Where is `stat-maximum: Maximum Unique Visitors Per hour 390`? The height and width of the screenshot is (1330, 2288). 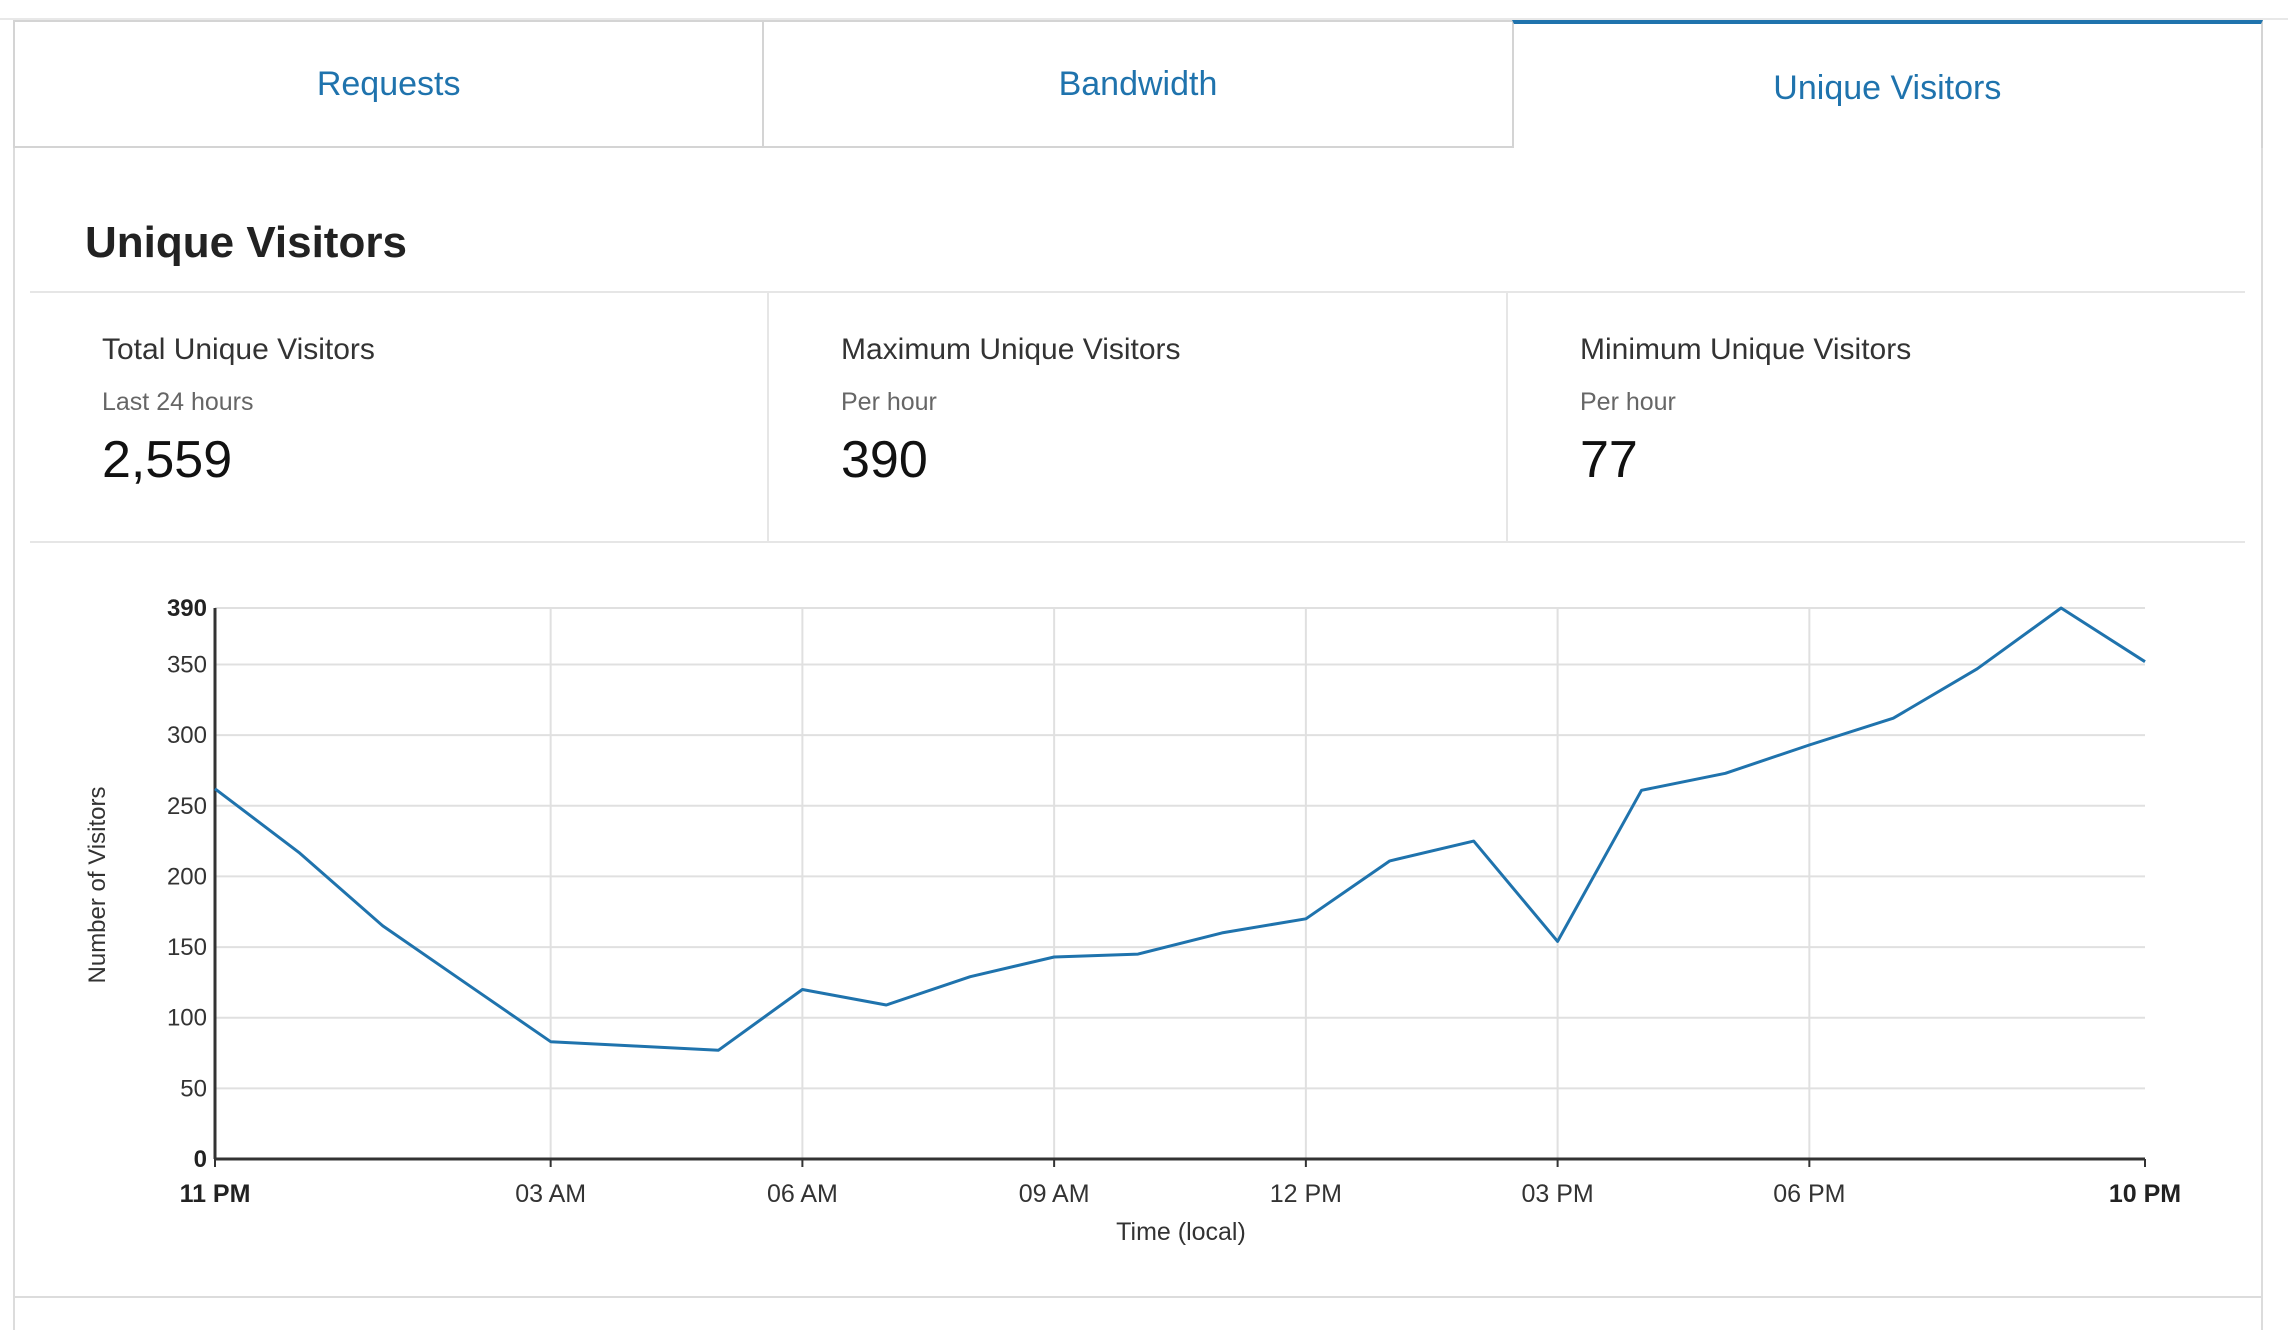 stat-maximum: Maximum Unique Visitors Per hour 390 is located at coordinates (1136, 417).